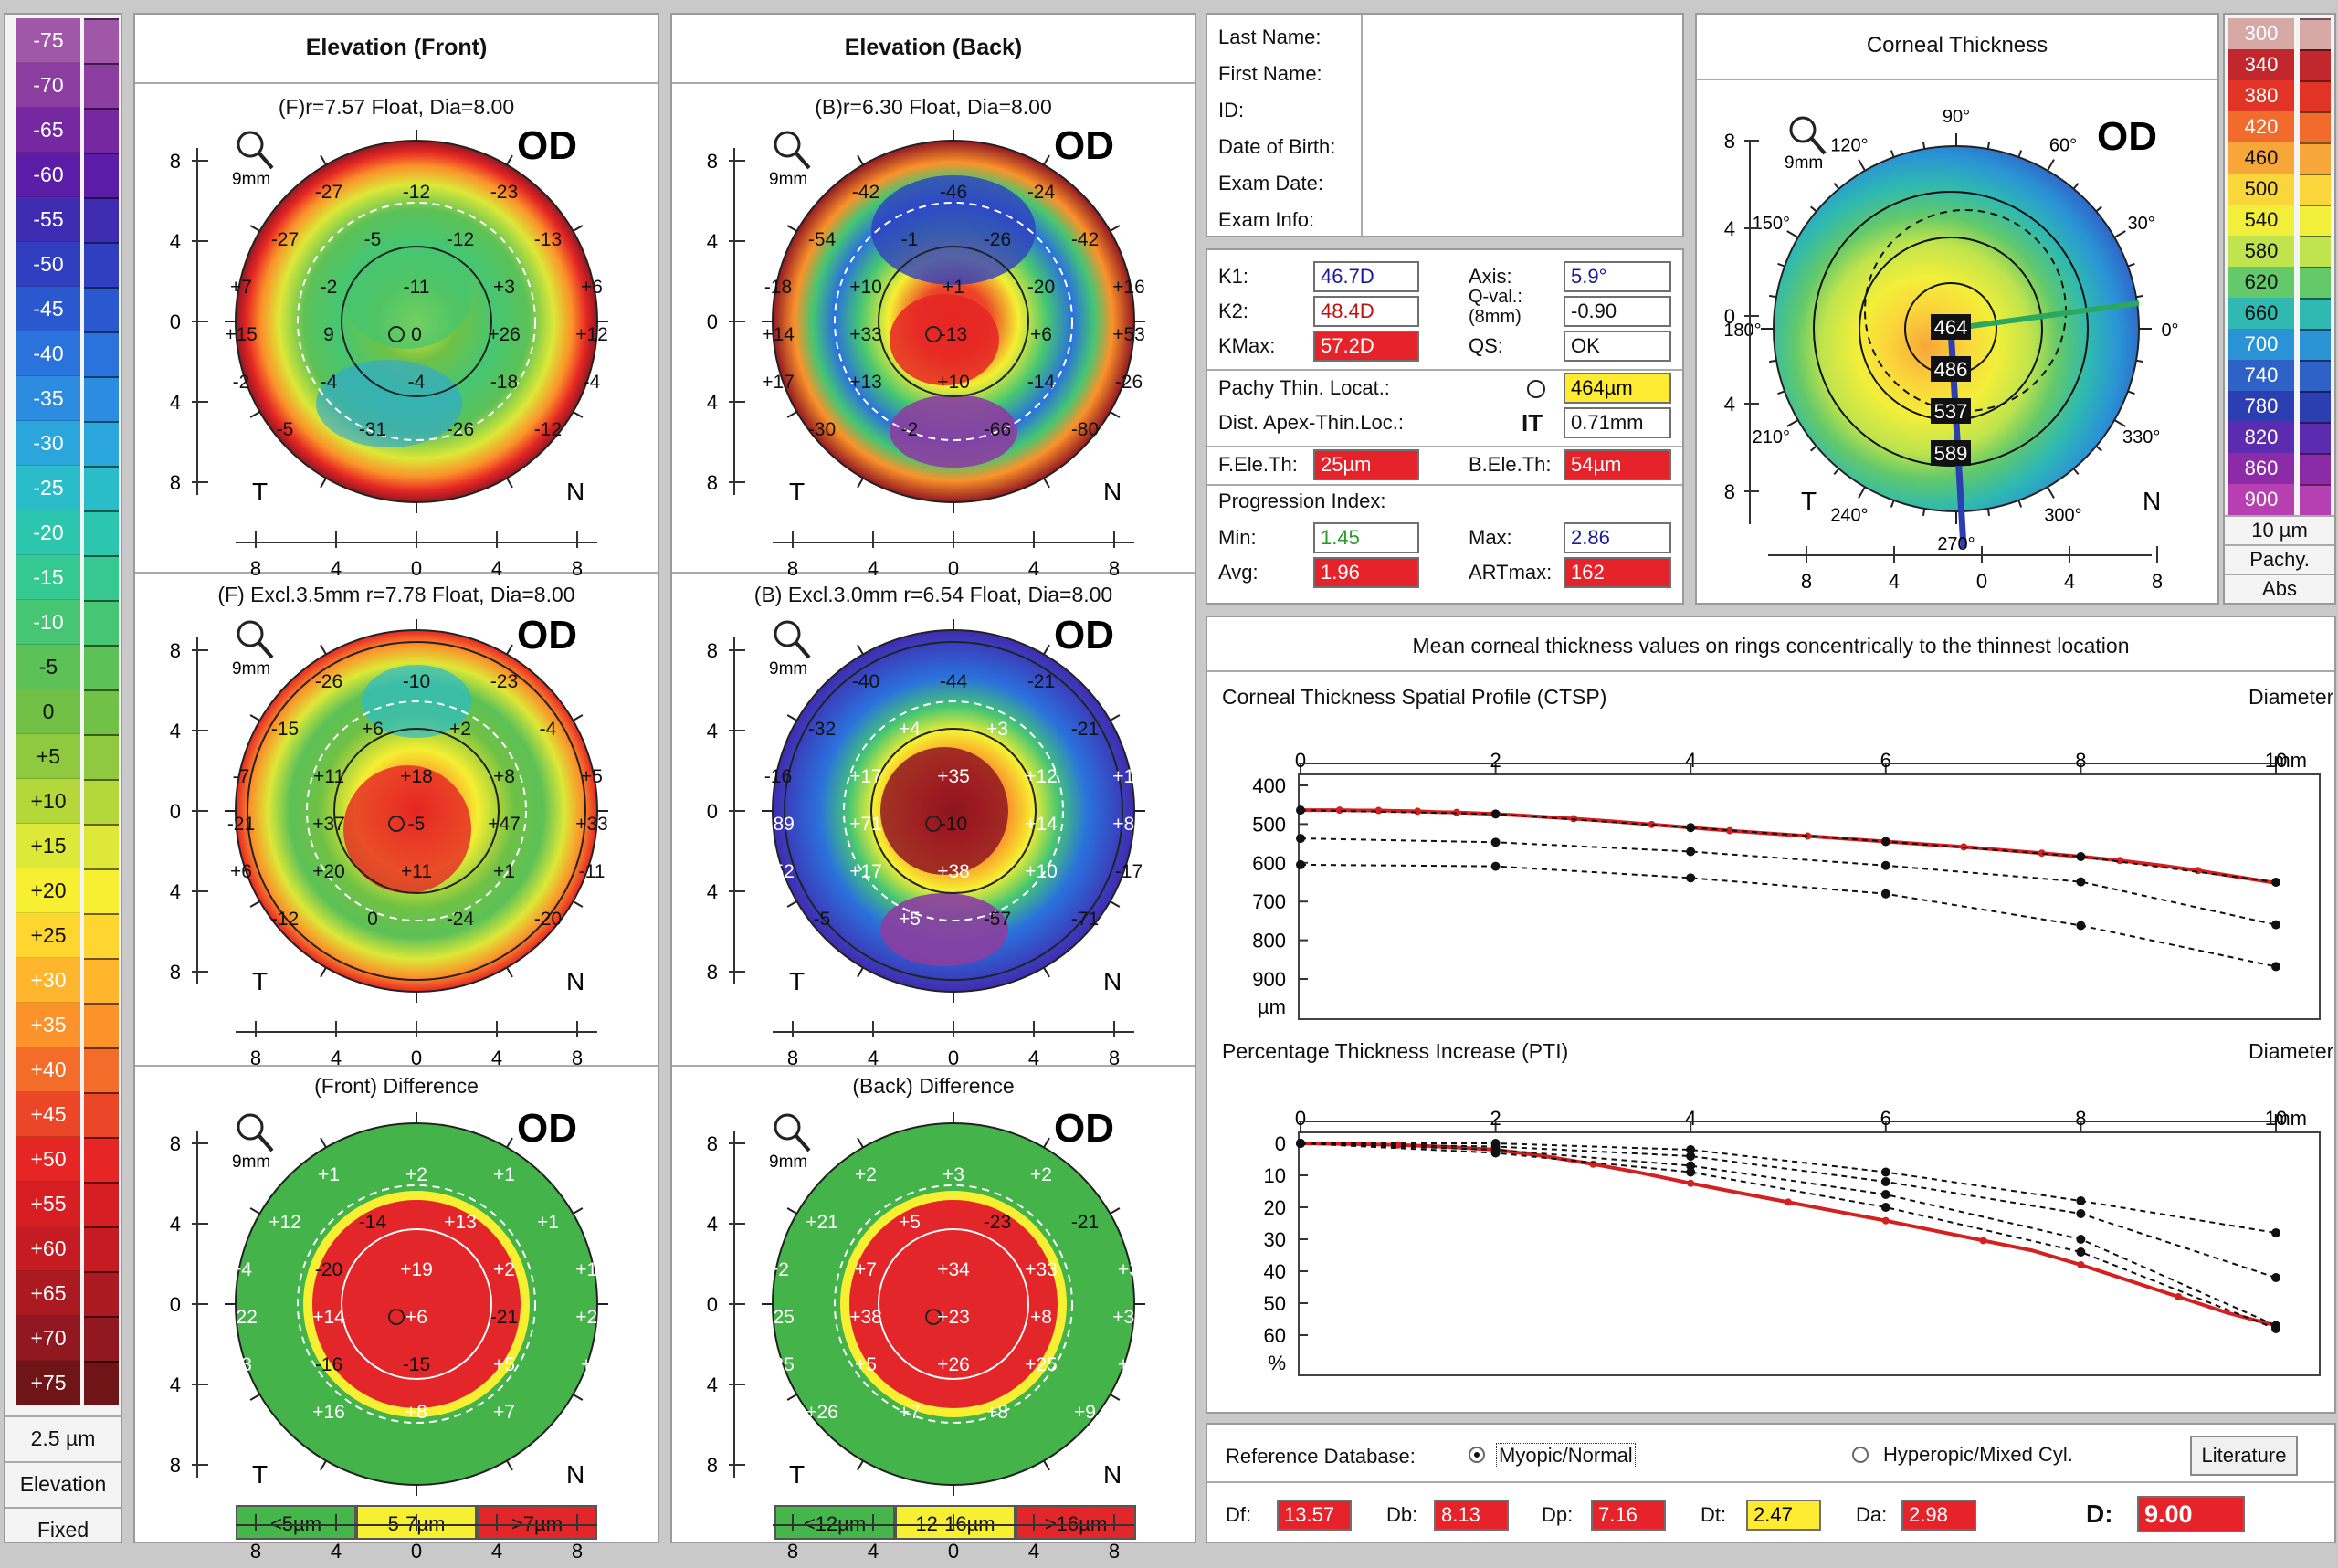 The image size is (2338, 1568). What do you see at coordinates (504, 192) in the screenshot?
I see `elevation-value: -23` at bounding box center [504, 192].